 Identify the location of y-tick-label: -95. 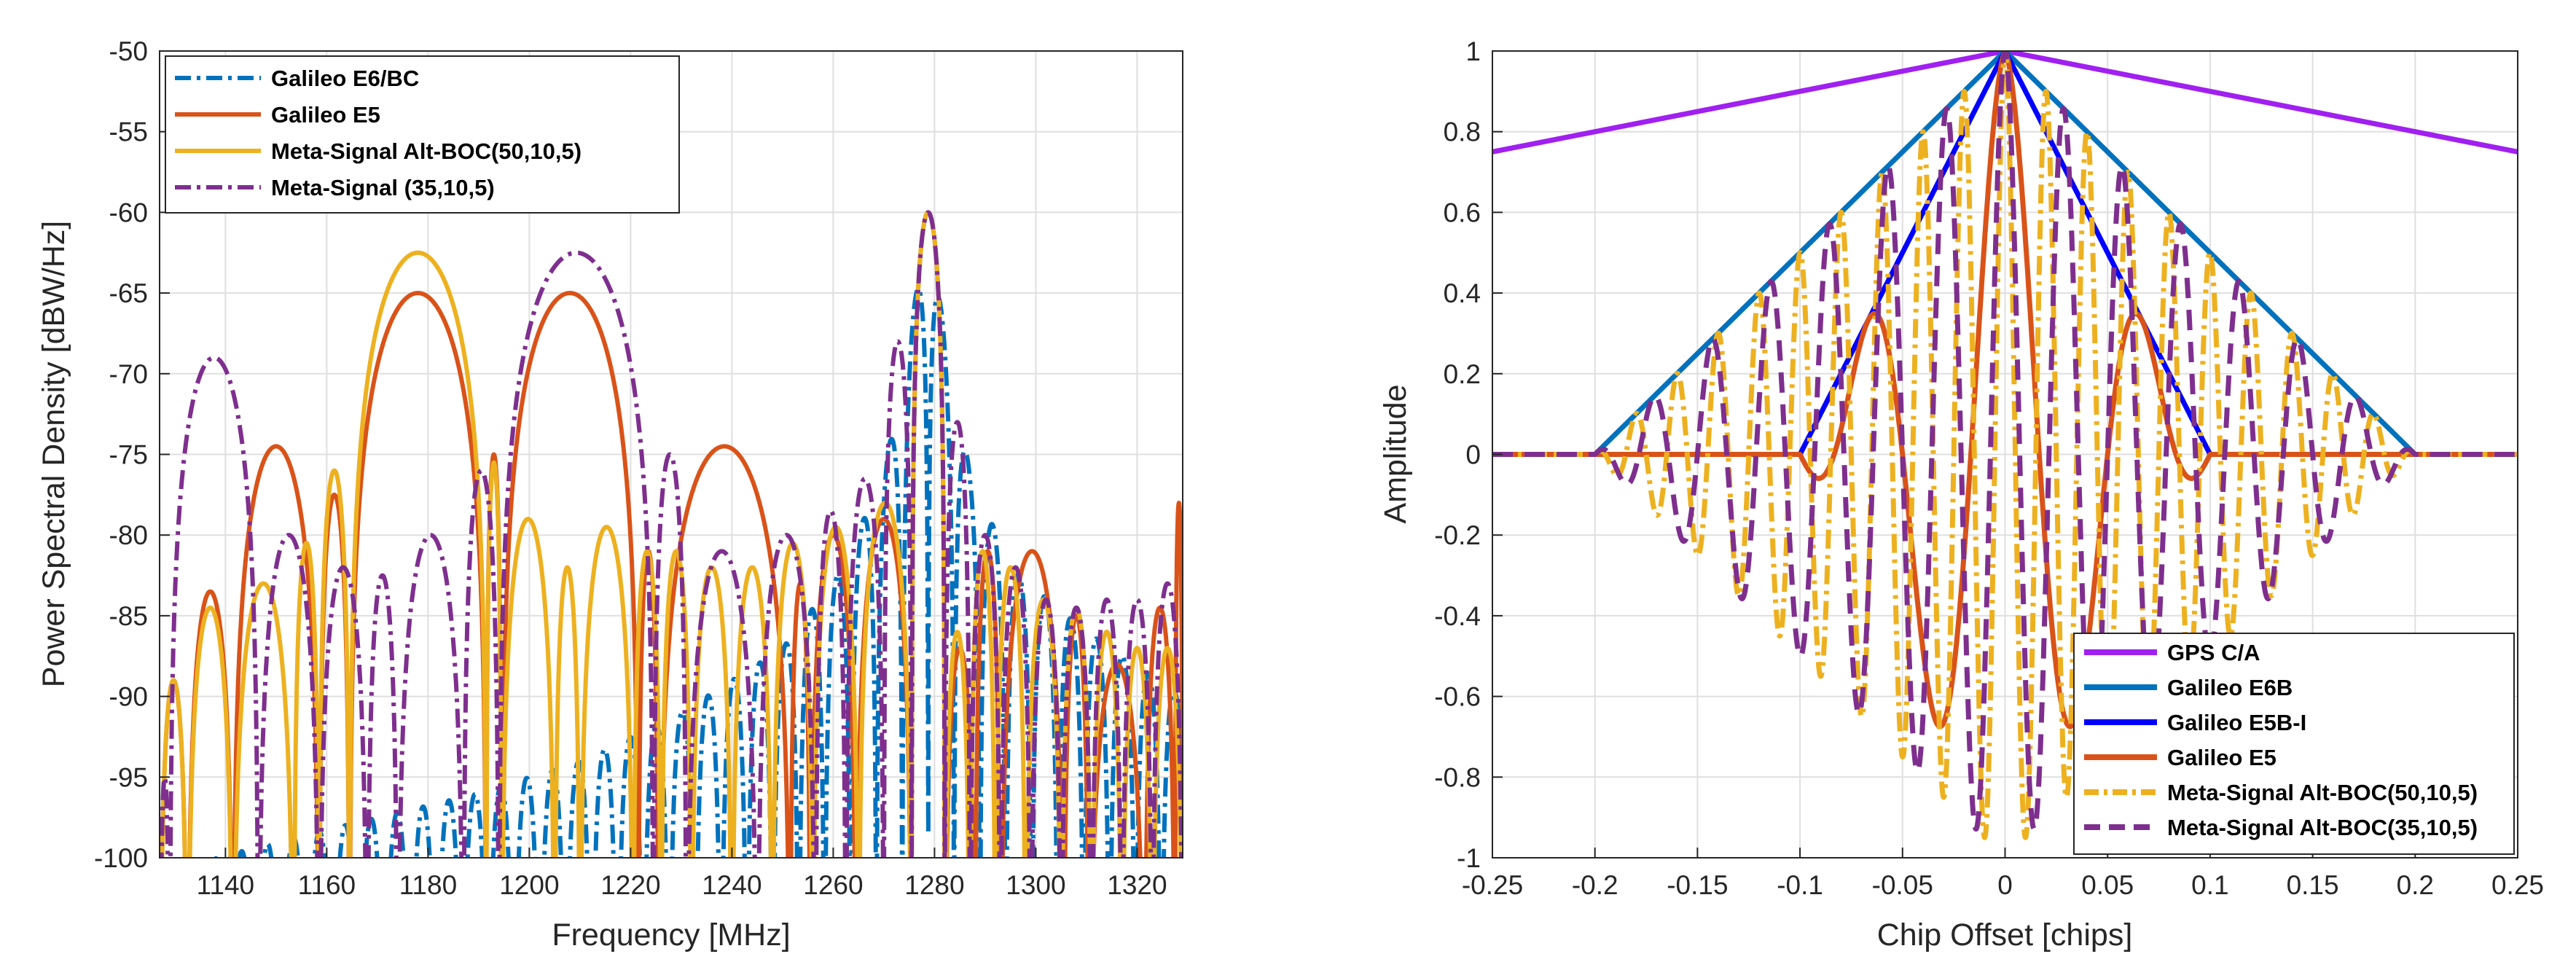
(128, 777).